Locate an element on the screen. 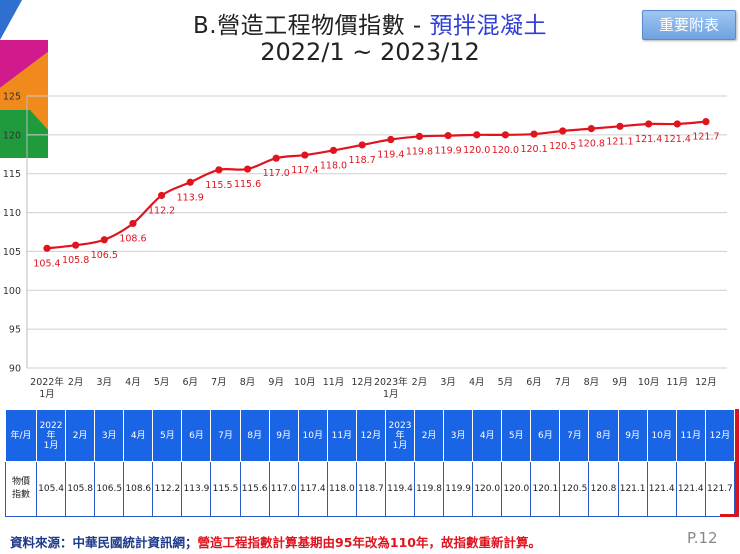 The width and height of the screenshot is (740, 554). table-cell: 108.6 is located at coordinates (138, 489).